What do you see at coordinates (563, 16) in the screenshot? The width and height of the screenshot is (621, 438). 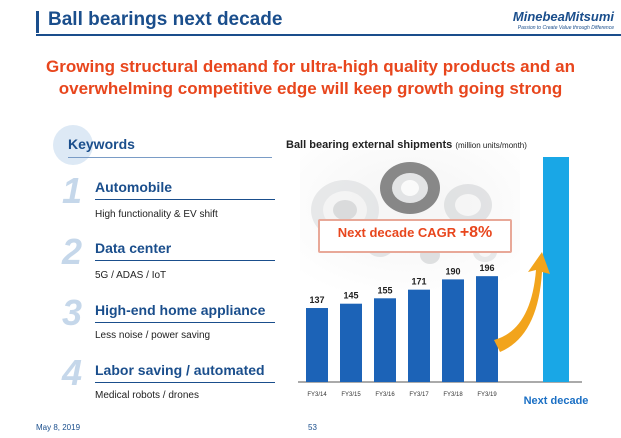 I see `logo-text: MinebeaMitsumi` at bounding box center [563, 16].